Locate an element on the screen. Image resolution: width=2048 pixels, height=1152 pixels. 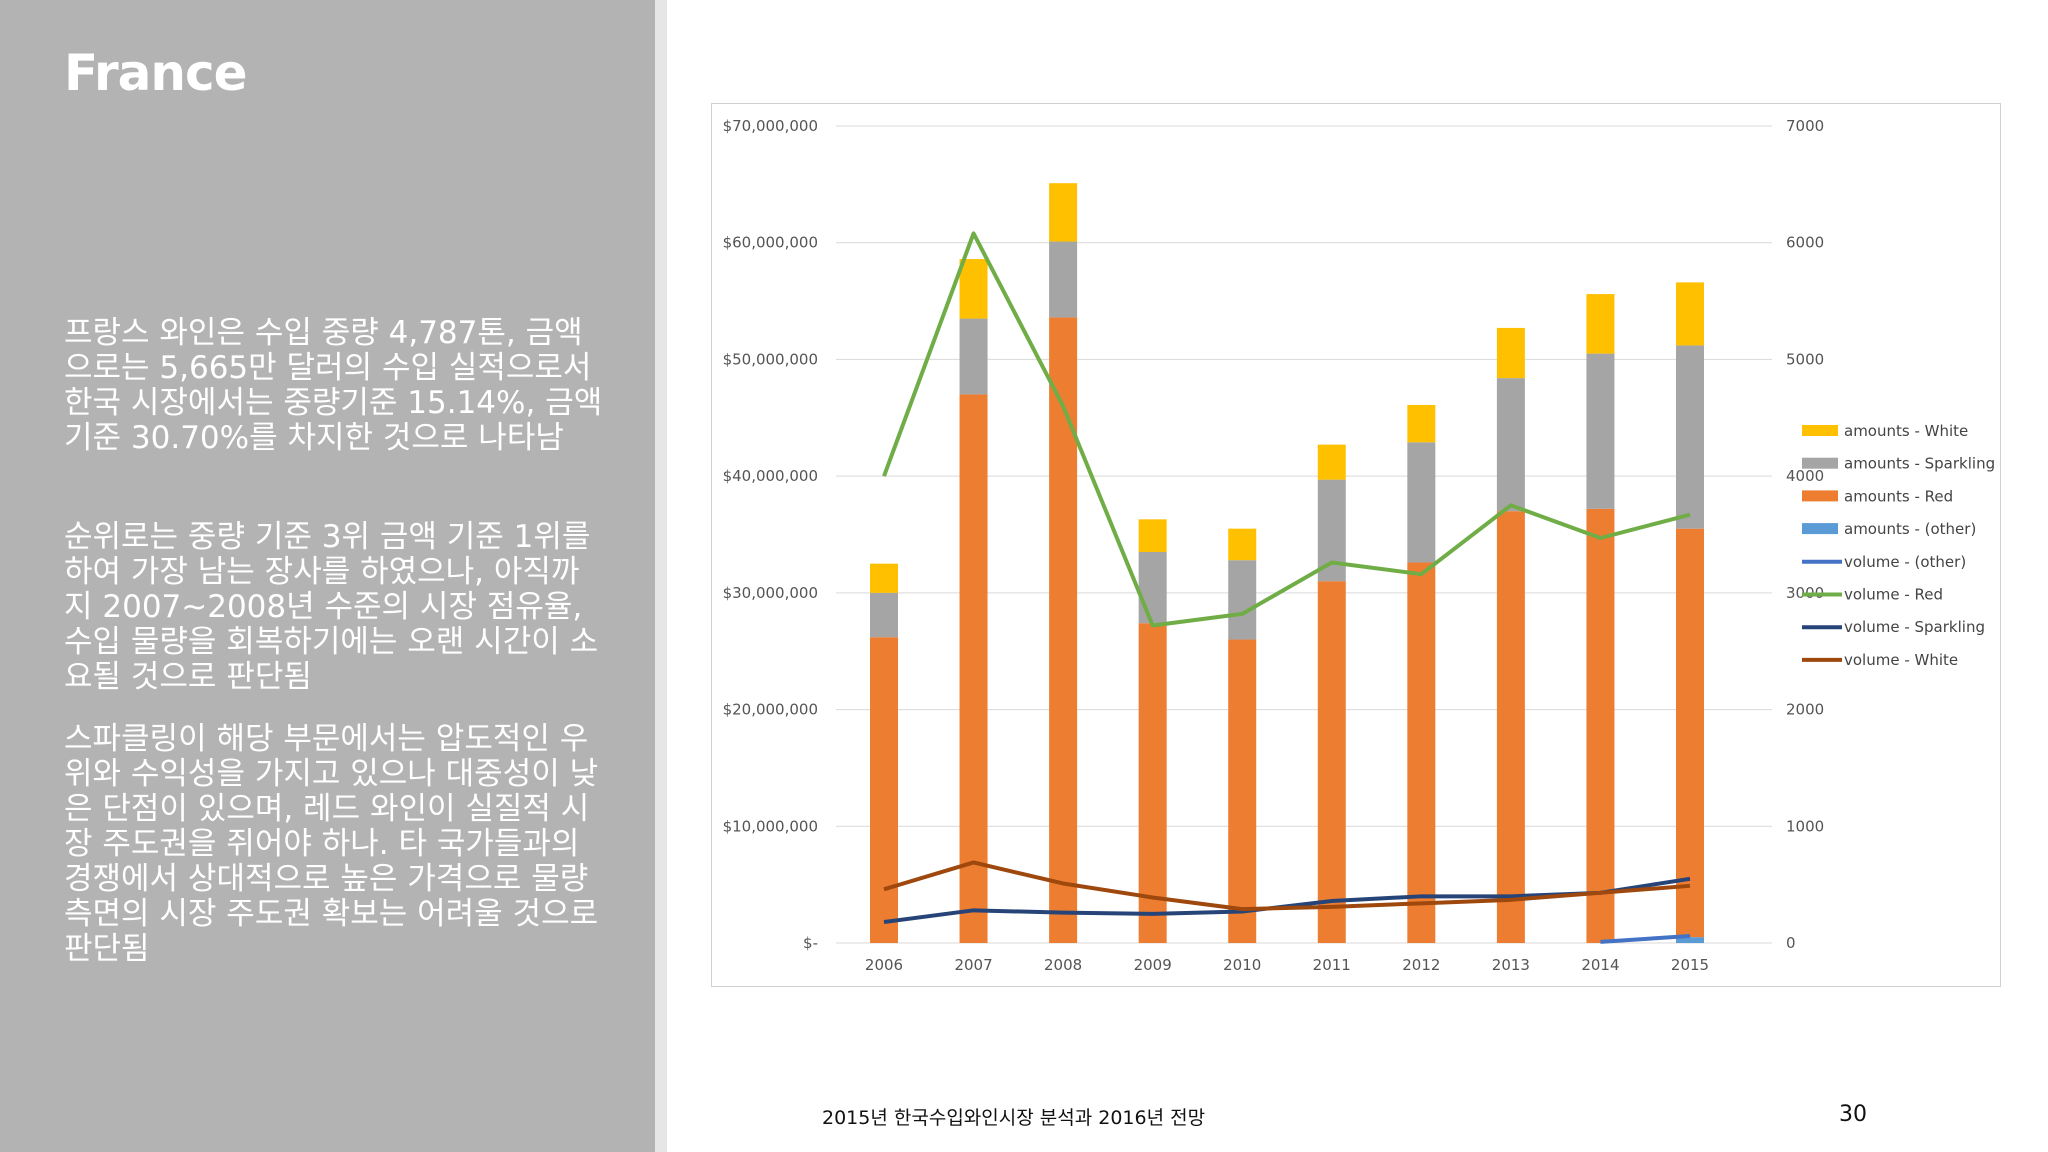
slide-title: France is located at coordinates (156, 73).